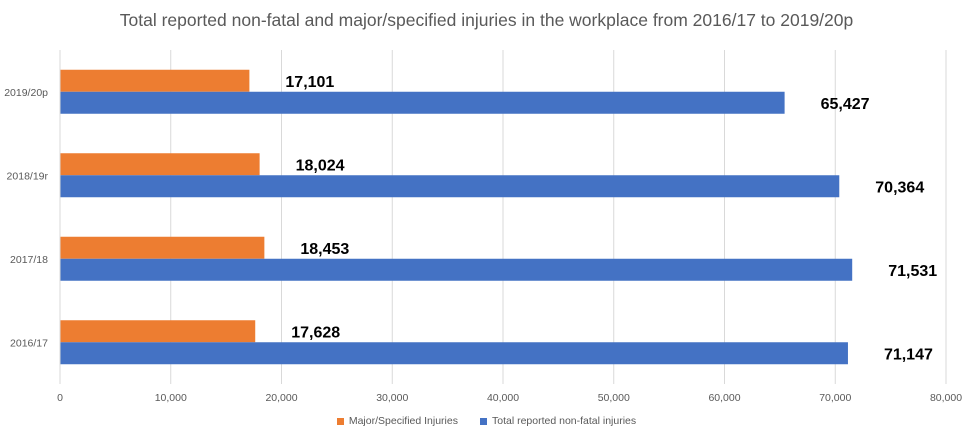  Describe the element at coordinates (315, 332) in the screenshot. I see `data-label: 17,628` at that location.